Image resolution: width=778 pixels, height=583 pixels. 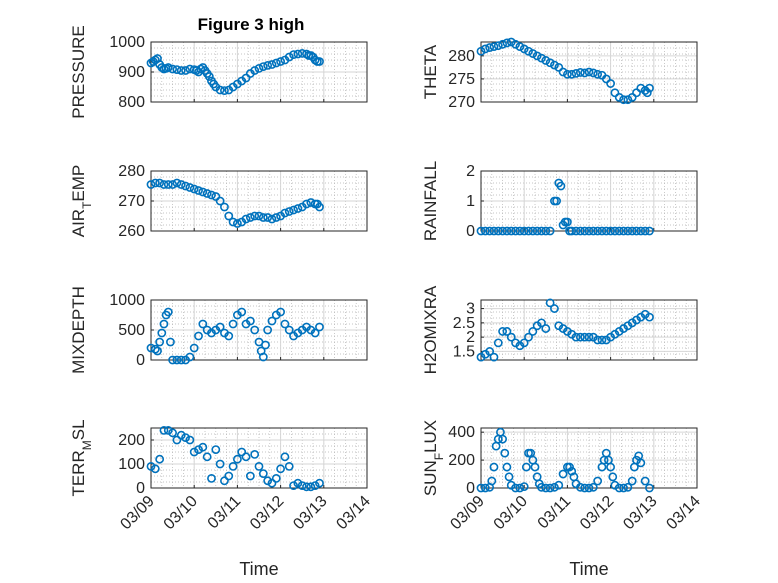 What do you see at coordinates (433, 458) in the screenshot?
I see `y-axis-label: SUNFLUX` at bounding box center [433, 458].